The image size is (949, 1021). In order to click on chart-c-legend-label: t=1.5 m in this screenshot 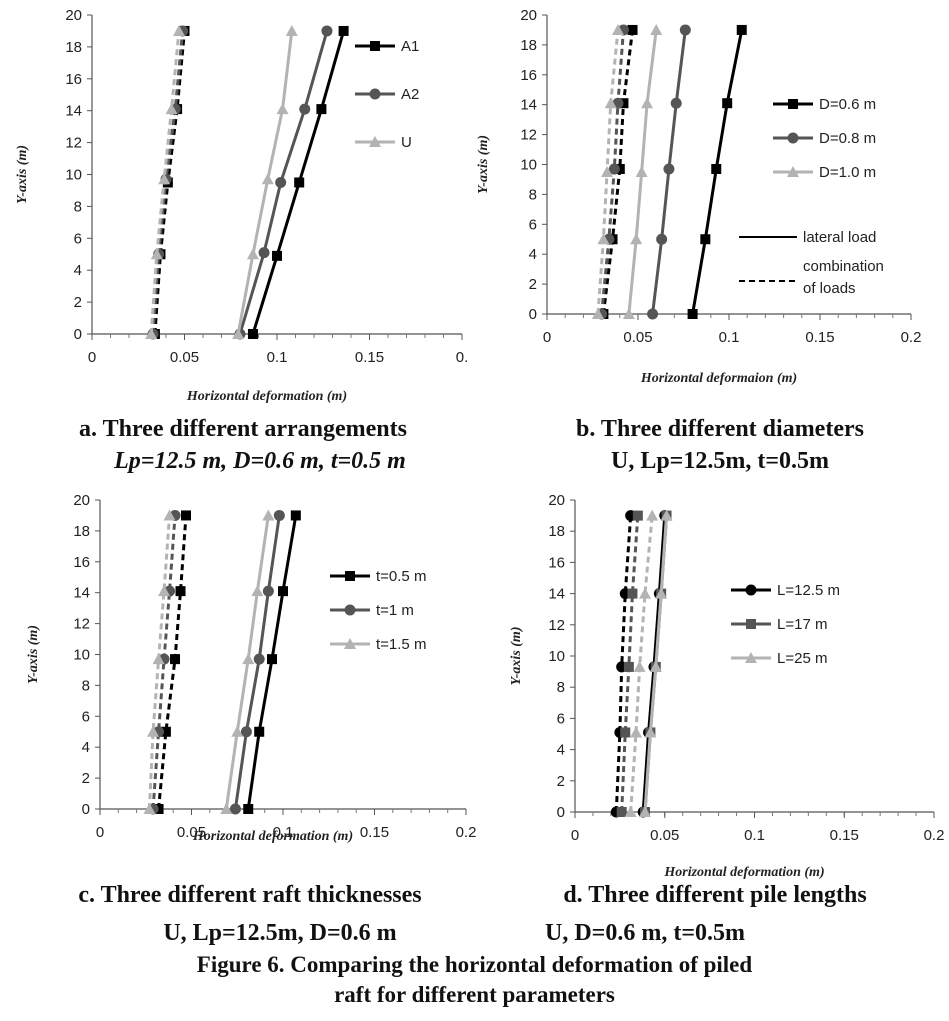, I will do `click(401, 644)`.